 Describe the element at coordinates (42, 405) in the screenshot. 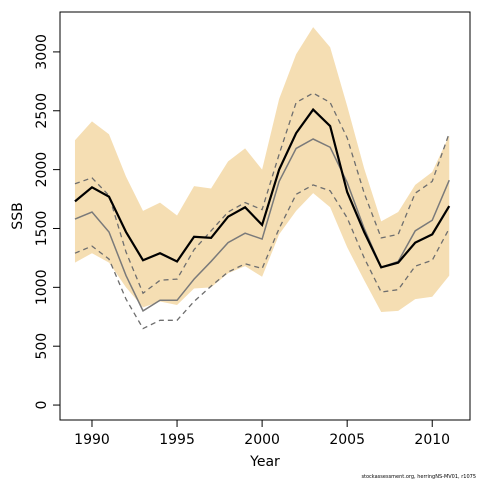

I see `y-tick-label: 0` at that location.